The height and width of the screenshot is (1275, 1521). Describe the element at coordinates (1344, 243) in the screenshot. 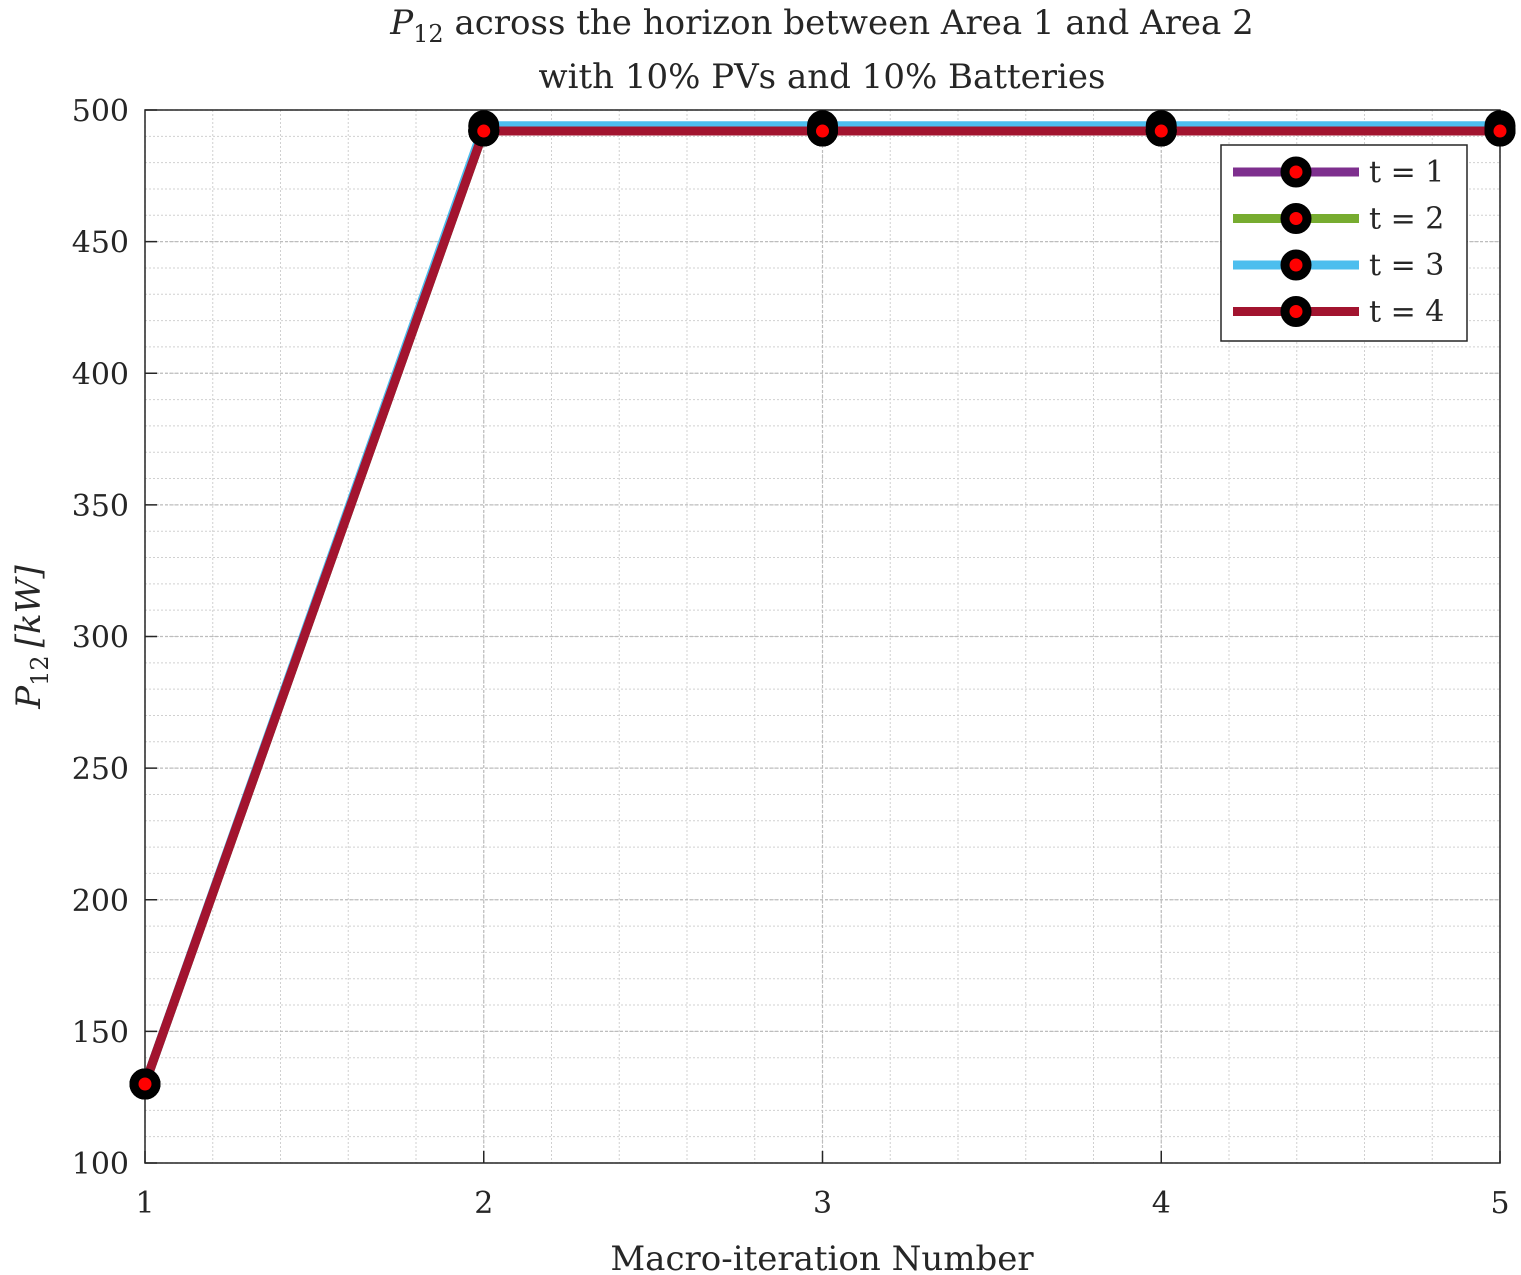

I see `legend: t = 1 t = 2 t = 3 t = 4` at that location.